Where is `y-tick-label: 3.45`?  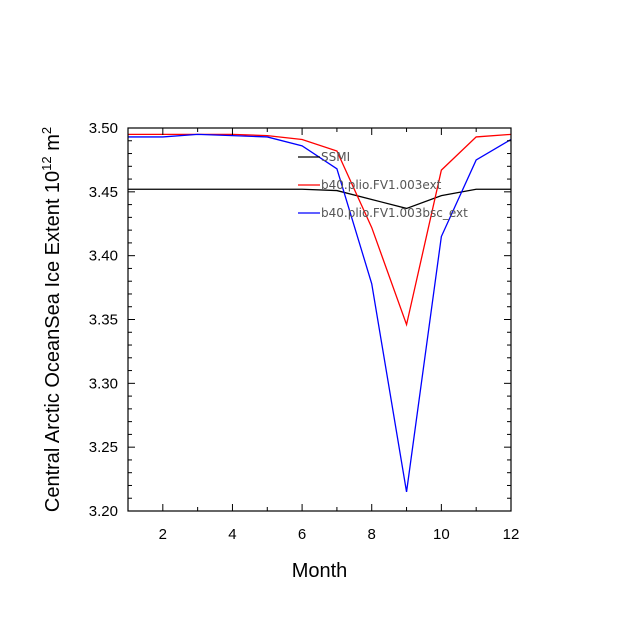 y-tick-label: 3.45 is located at coordinates (103, 192).